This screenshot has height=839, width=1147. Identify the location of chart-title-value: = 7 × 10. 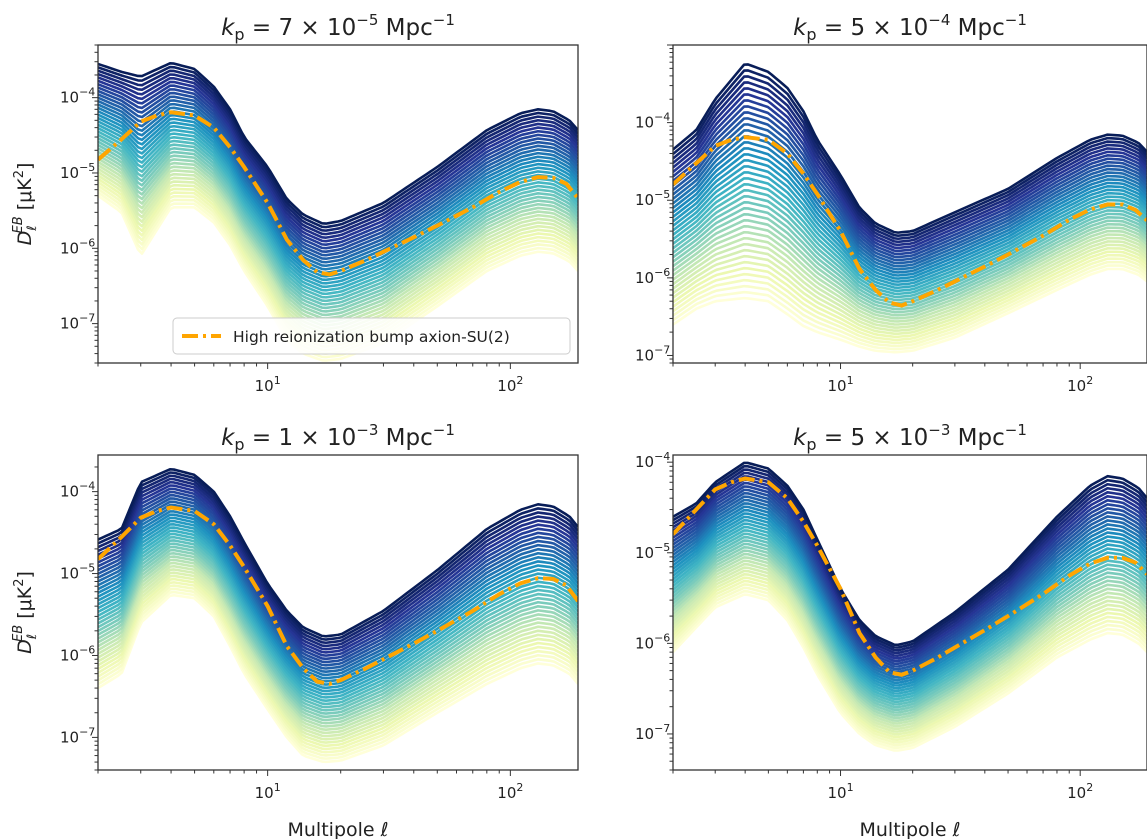
(301, 28).